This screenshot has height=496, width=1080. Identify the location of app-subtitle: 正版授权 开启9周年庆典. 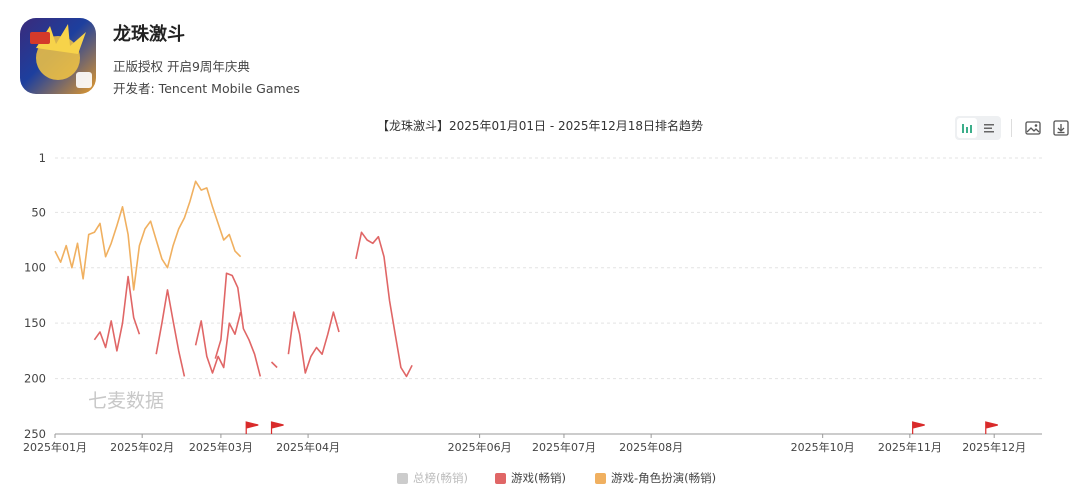
(181, 66).